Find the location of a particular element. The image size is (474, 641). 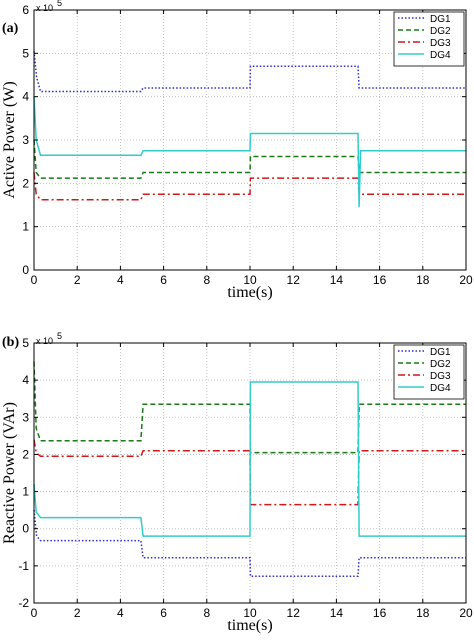

y-axis-label: Active Power (W) is located at coordinates (9, 139).